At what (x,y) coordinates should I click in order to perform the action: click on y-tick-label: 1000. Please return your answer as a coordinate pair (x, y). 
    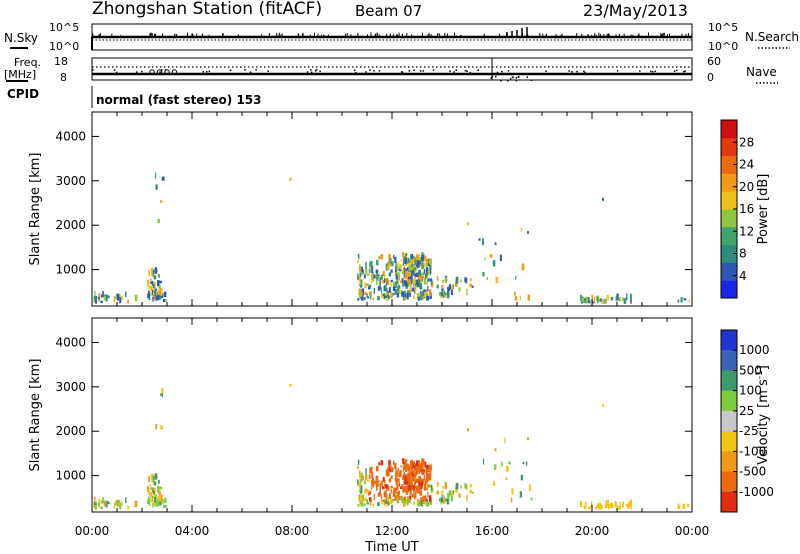
    Looking at the image, I should click on (70, 270).